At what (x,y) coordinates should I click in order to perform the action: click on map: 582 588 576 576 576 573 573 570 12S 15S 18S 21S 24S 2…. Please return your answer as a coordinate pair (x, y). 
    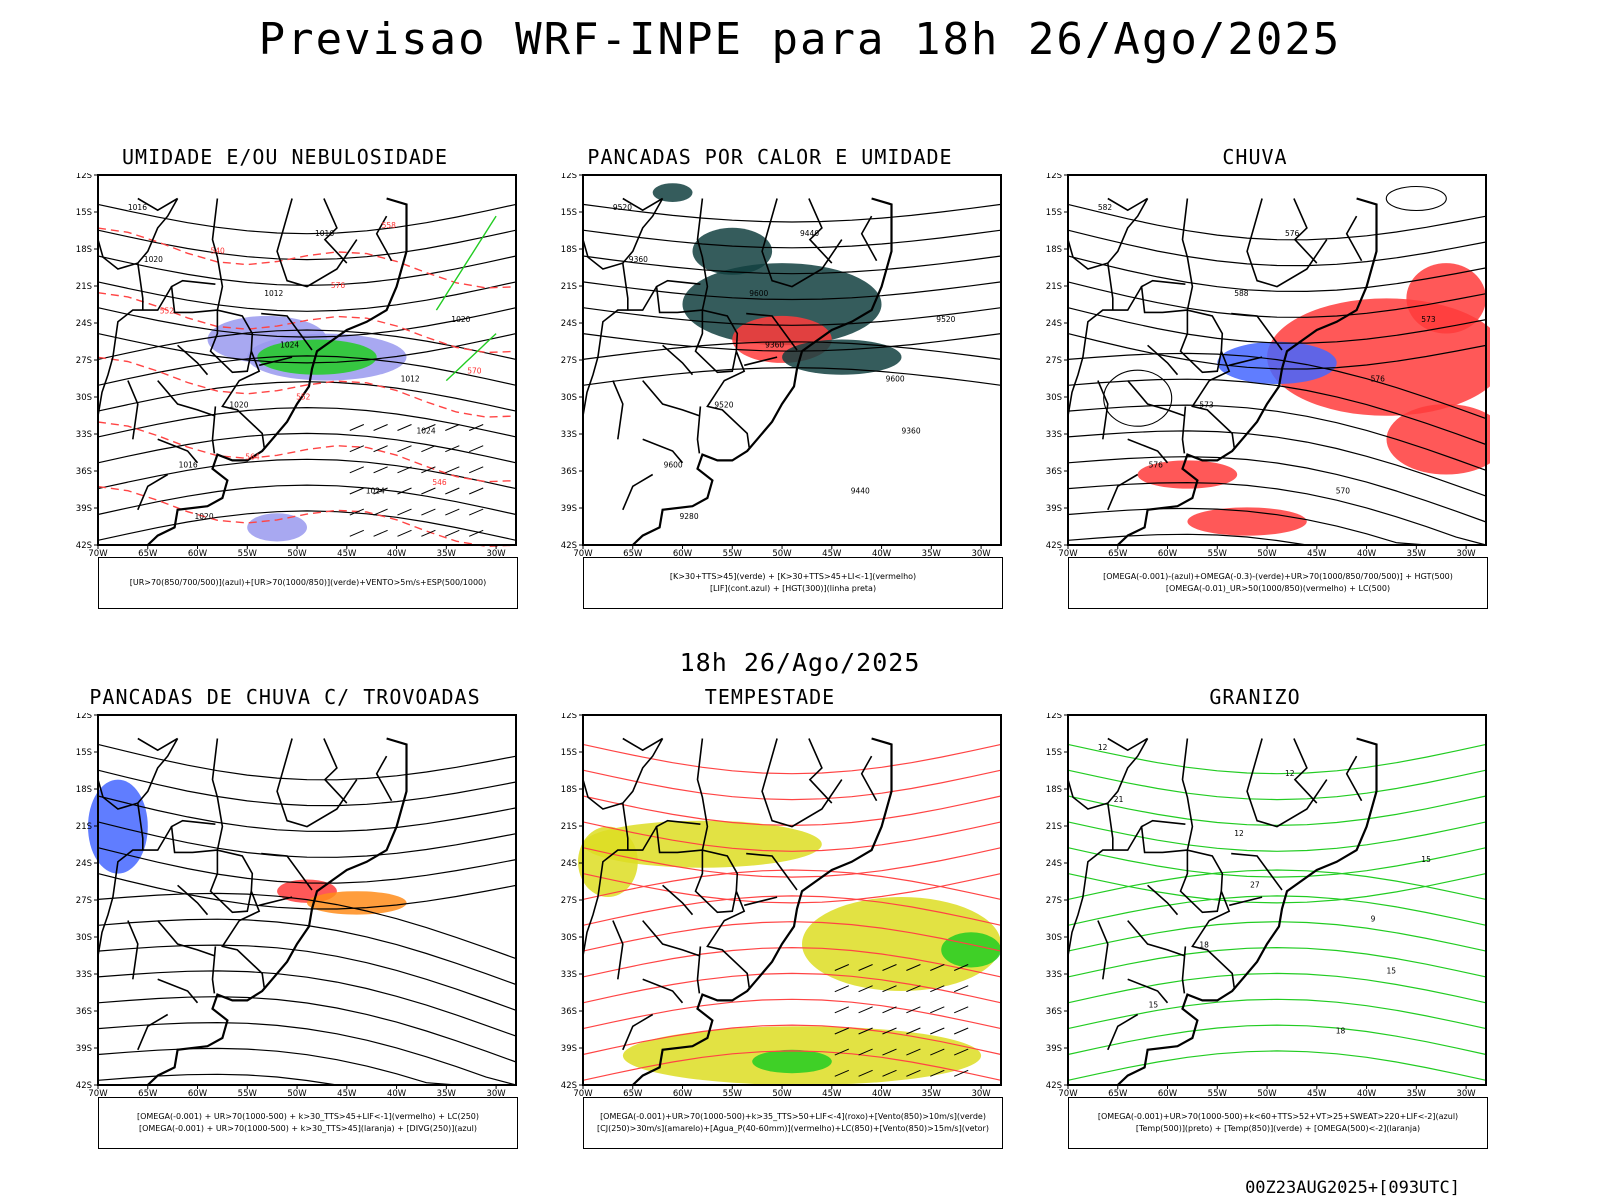
    Looking at the image, I should click on (1268, 366).